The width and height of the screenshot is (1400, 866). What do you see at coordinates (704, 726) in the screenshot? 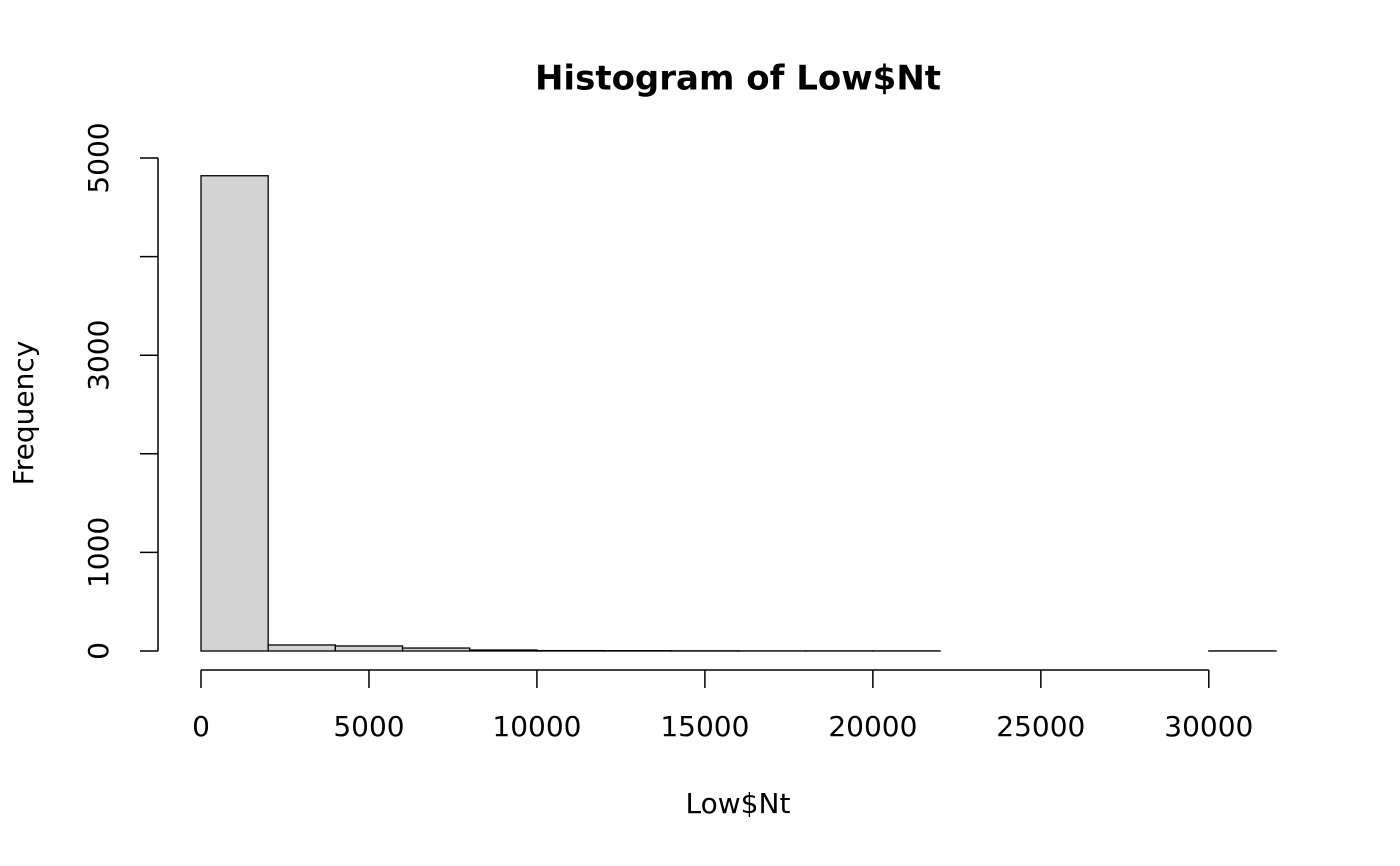
I see `x-tick-label: 15000` at bounding box center [704, 726].